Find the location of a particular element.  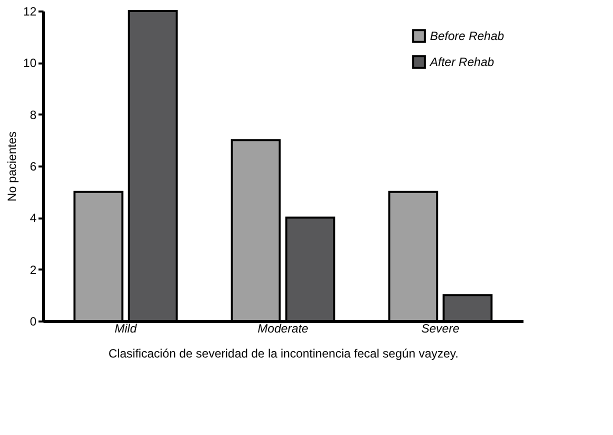

y-tick-label: 0 is located at coordinates (33, 321).